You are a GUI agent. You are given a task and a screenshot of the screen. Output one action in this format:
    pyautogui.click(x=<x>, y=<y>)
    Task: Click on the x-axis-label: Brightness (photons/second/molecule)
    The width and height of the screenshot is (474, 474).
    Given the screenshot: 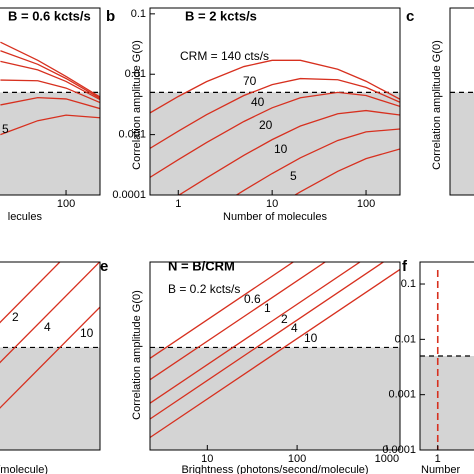 What is the action you would take?
    pyautogui.click(x=274, y=469)
    